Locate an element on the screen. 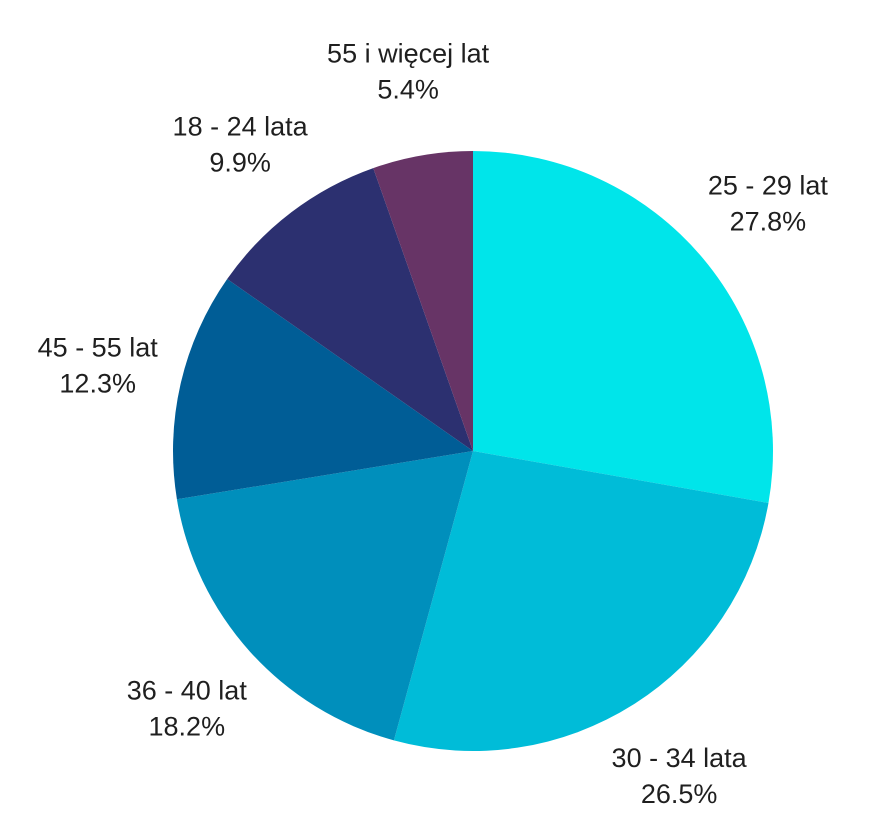 The image size is (883, 834). pie-label-25-29-lat: 25 - 29 lat is located at coordinates (768, 186).